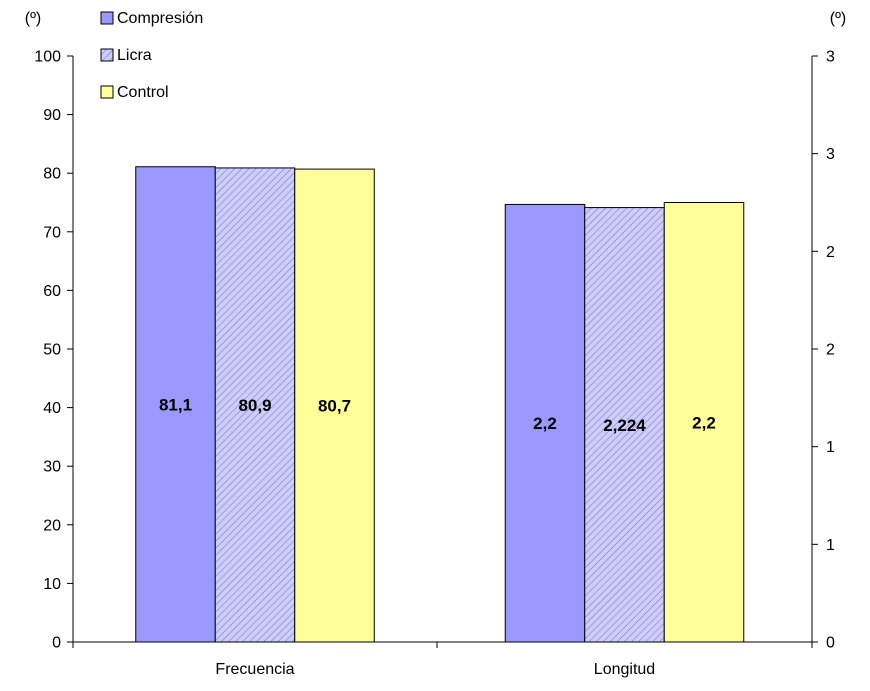 This screenshot has width=870, height=691. I want to click on left-axis-unit-label: (º), so click(33, 18).